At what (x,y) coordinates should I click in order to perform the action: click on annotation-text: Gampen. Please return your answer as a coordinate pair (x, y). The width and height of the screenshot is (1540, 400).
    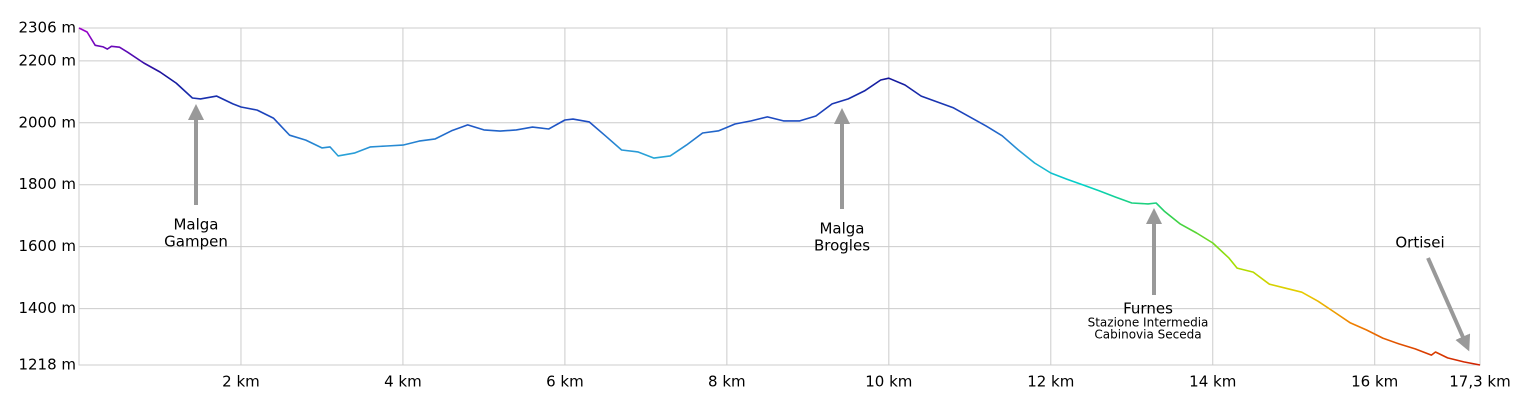
    Looking at the image, I should click on (196, 242).